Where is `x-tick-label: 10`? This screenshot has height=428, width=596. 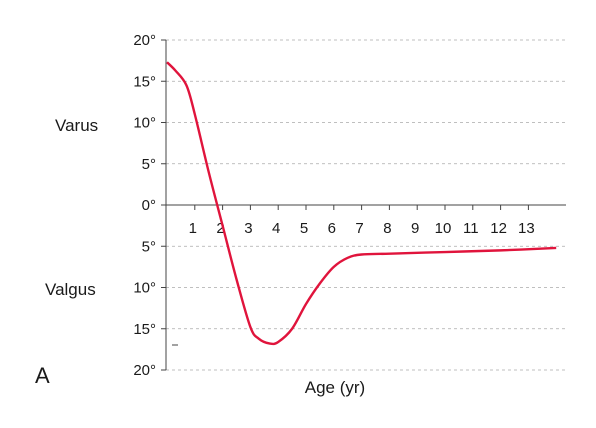
x-tick-label: 10 is located at coordinates (443, 228).